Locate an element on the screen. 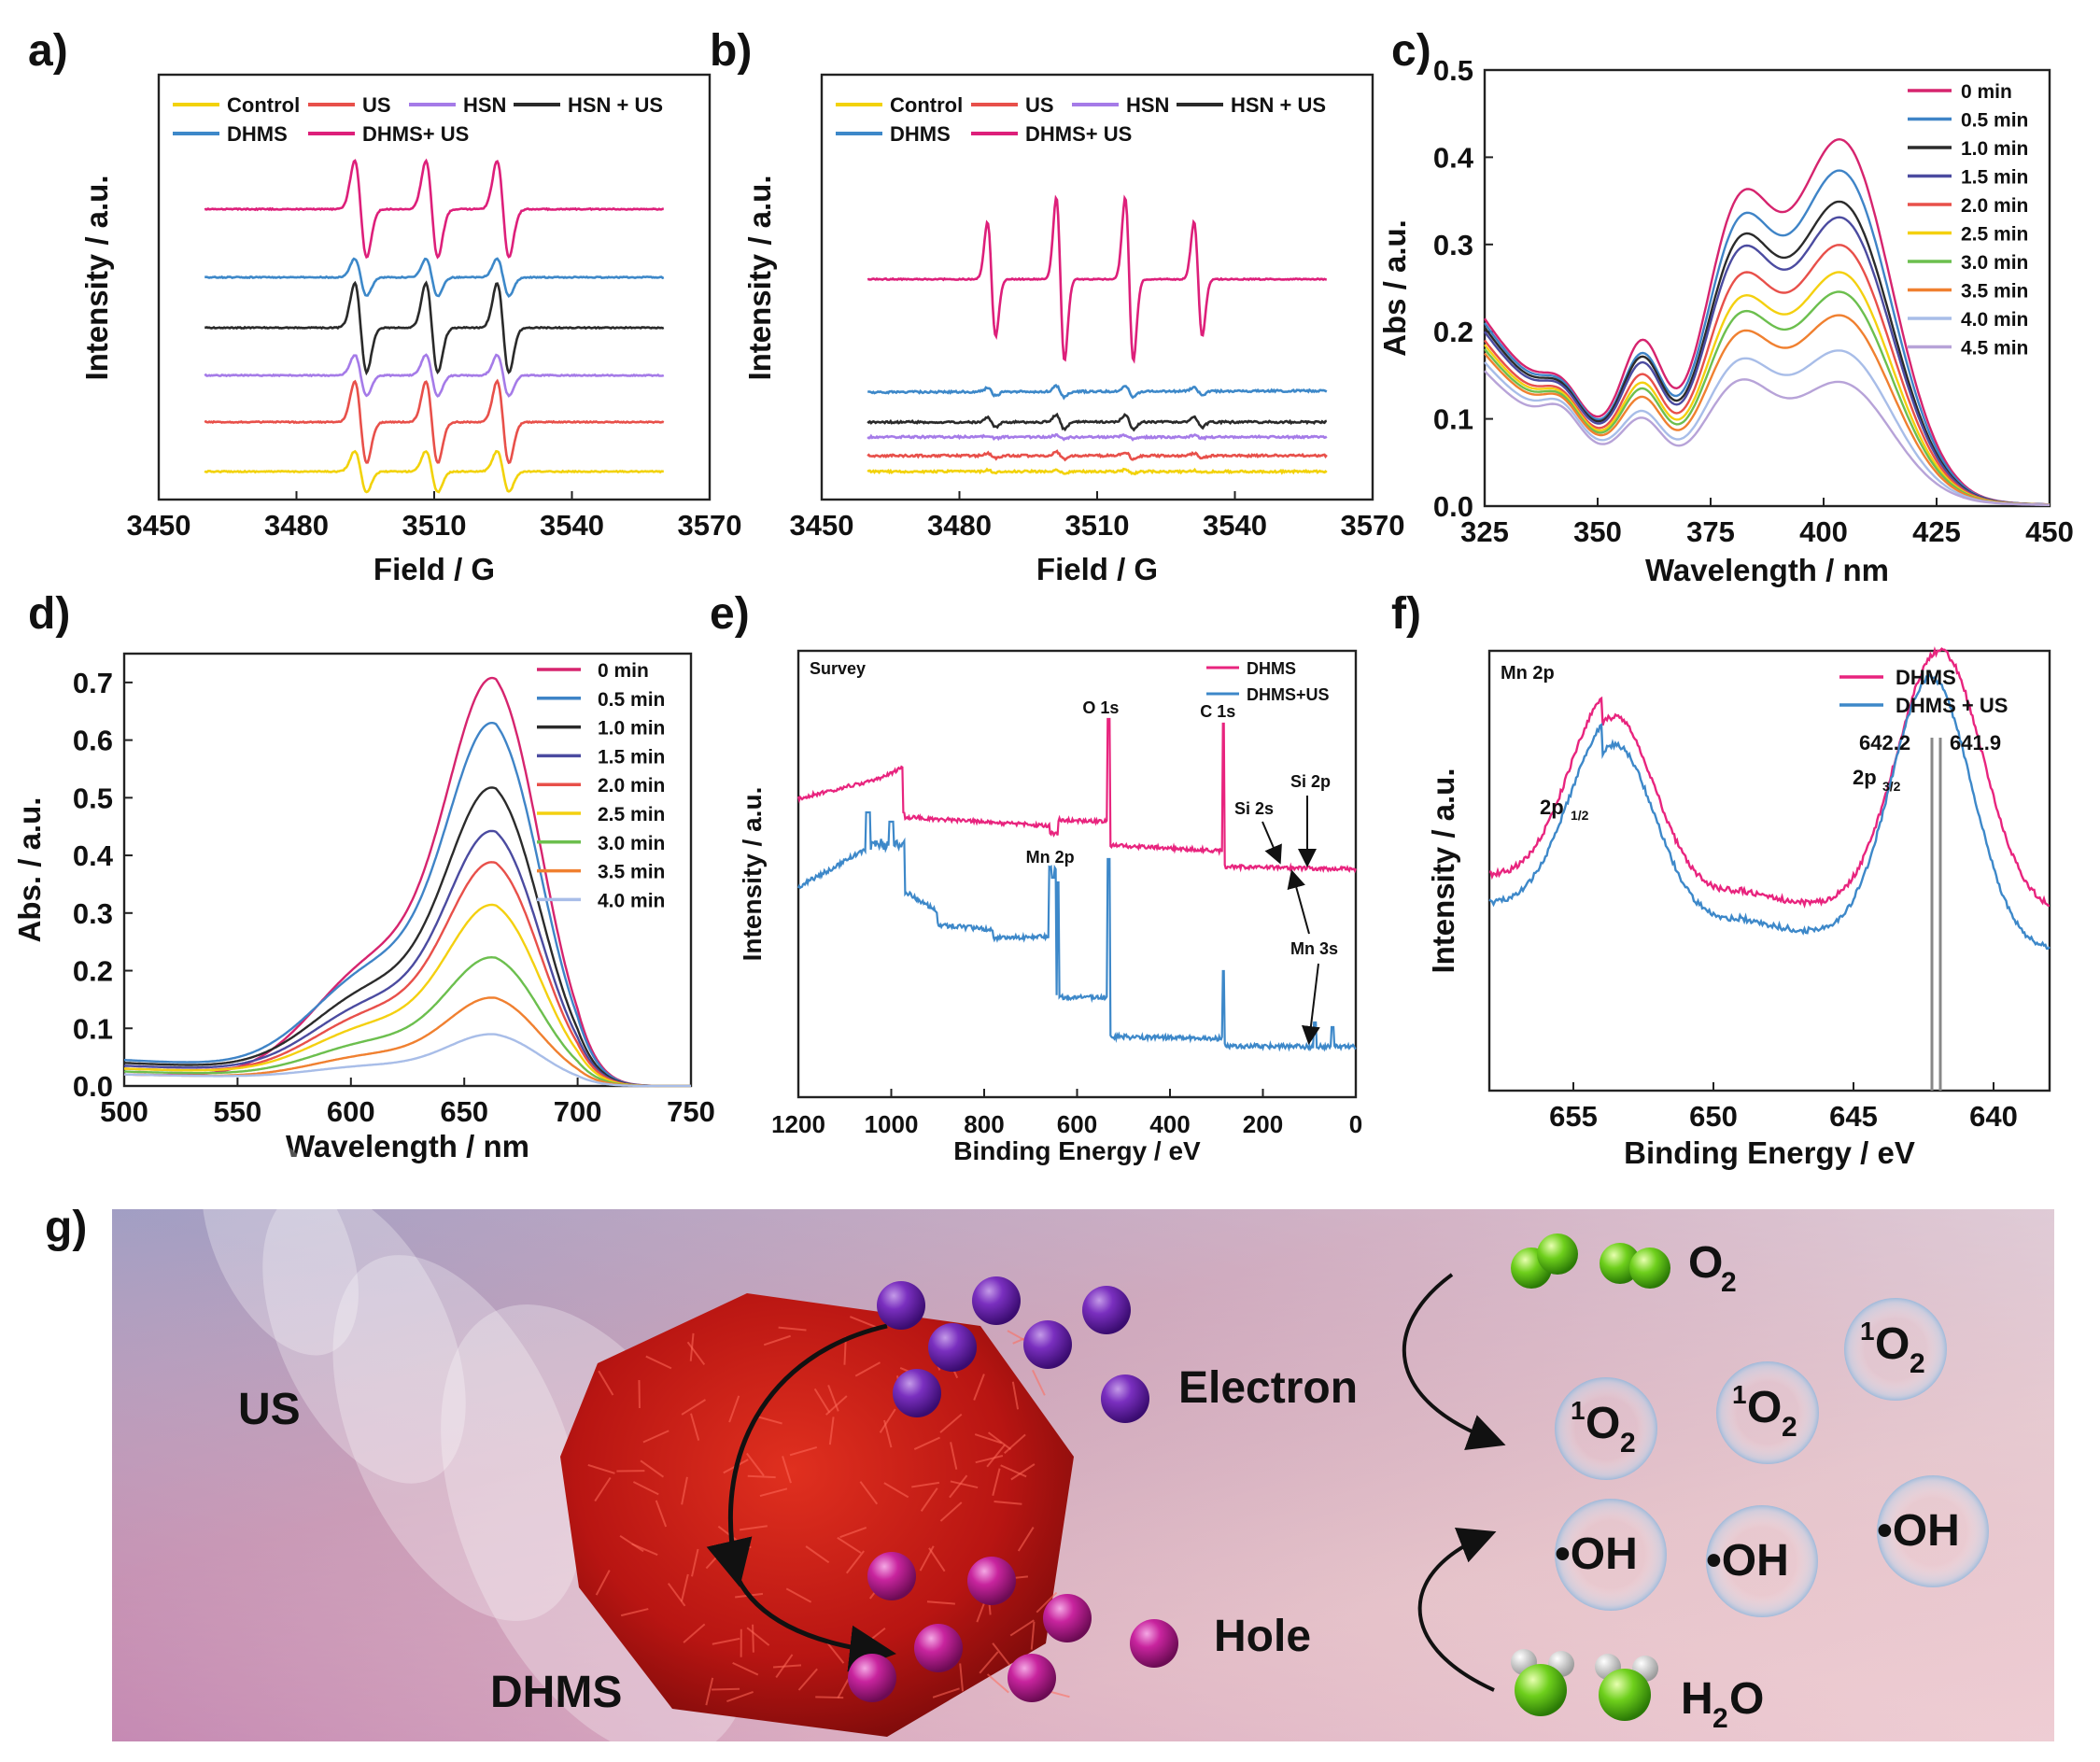 This screenshot has height=1762, width=2100. axes-frame is located at coordinates (1767, 288).